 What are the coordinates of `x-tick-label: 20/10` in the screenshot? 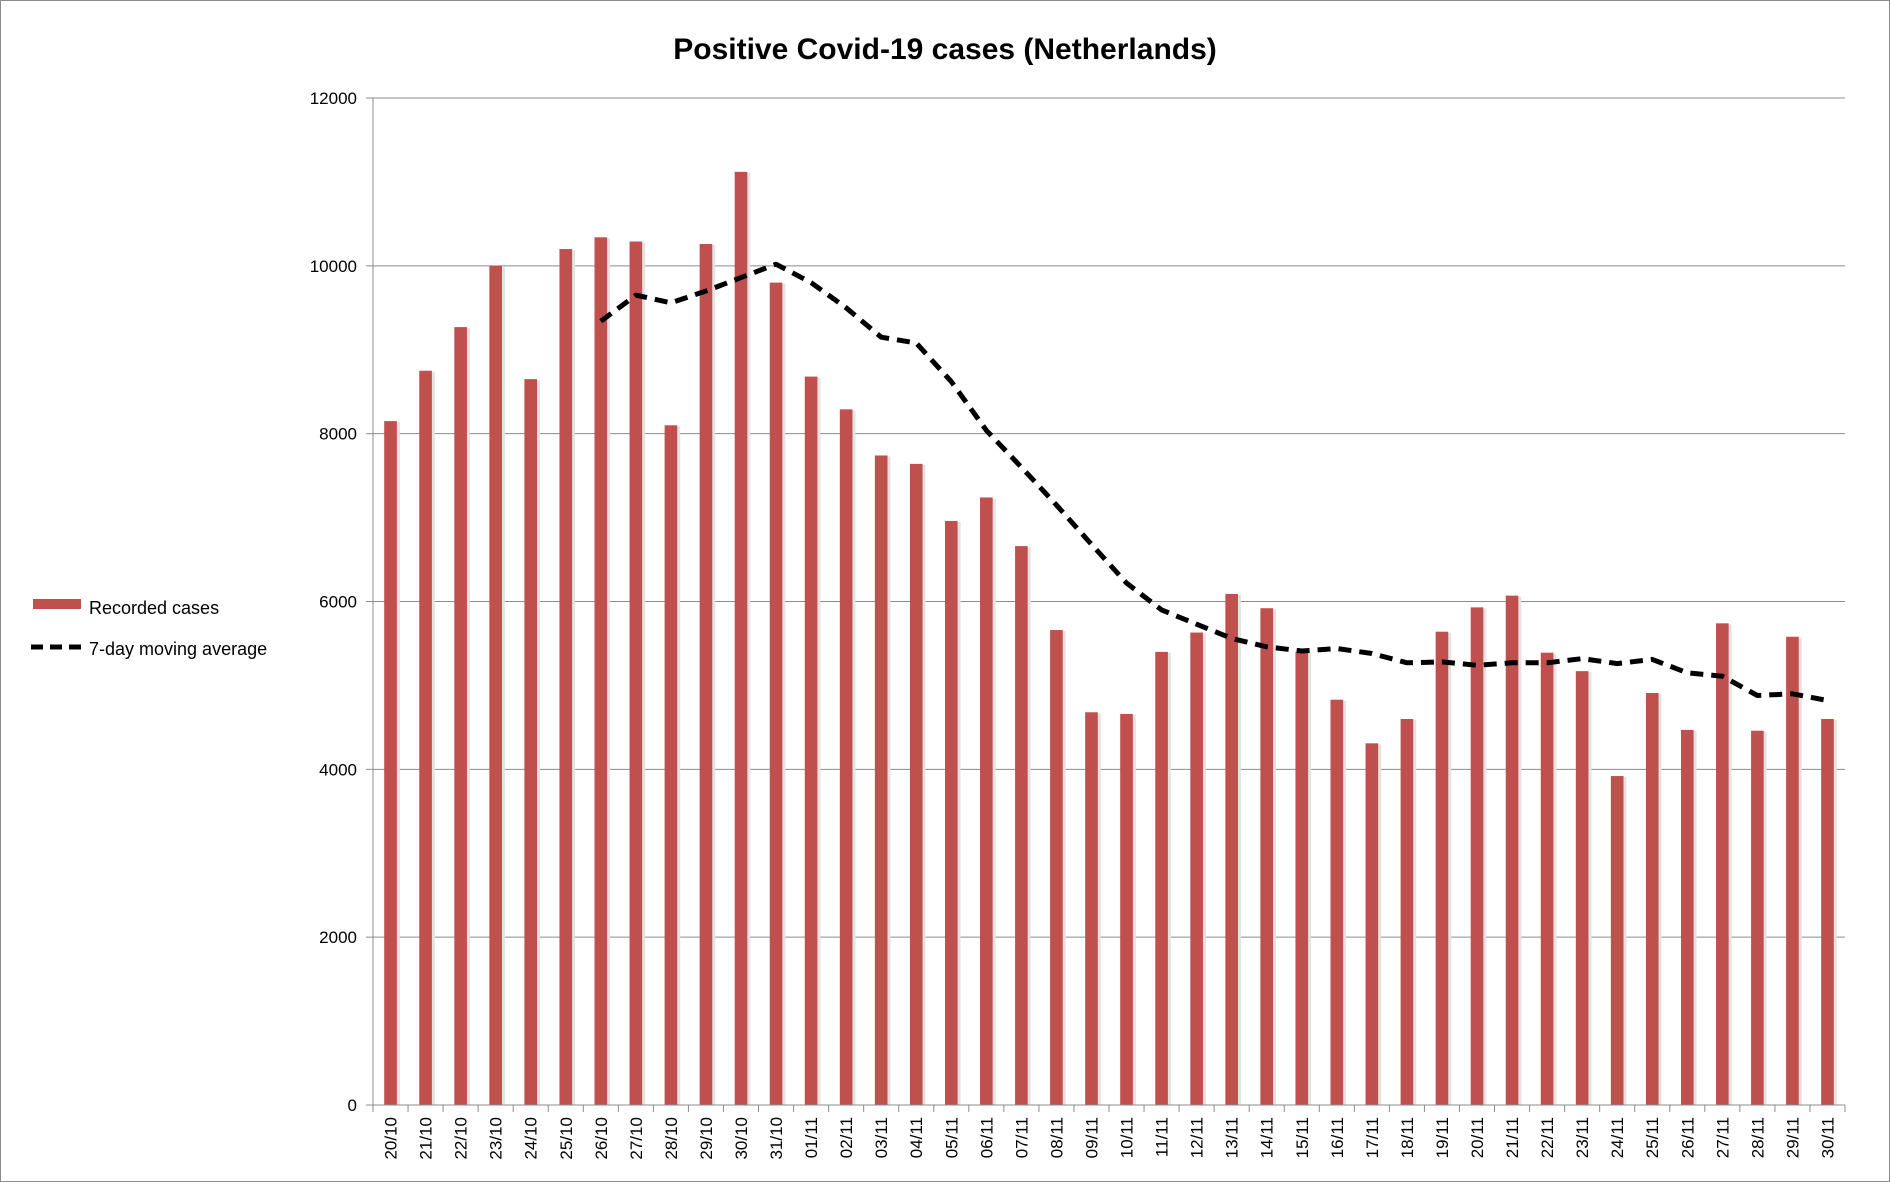 It's located at (391, 1138).